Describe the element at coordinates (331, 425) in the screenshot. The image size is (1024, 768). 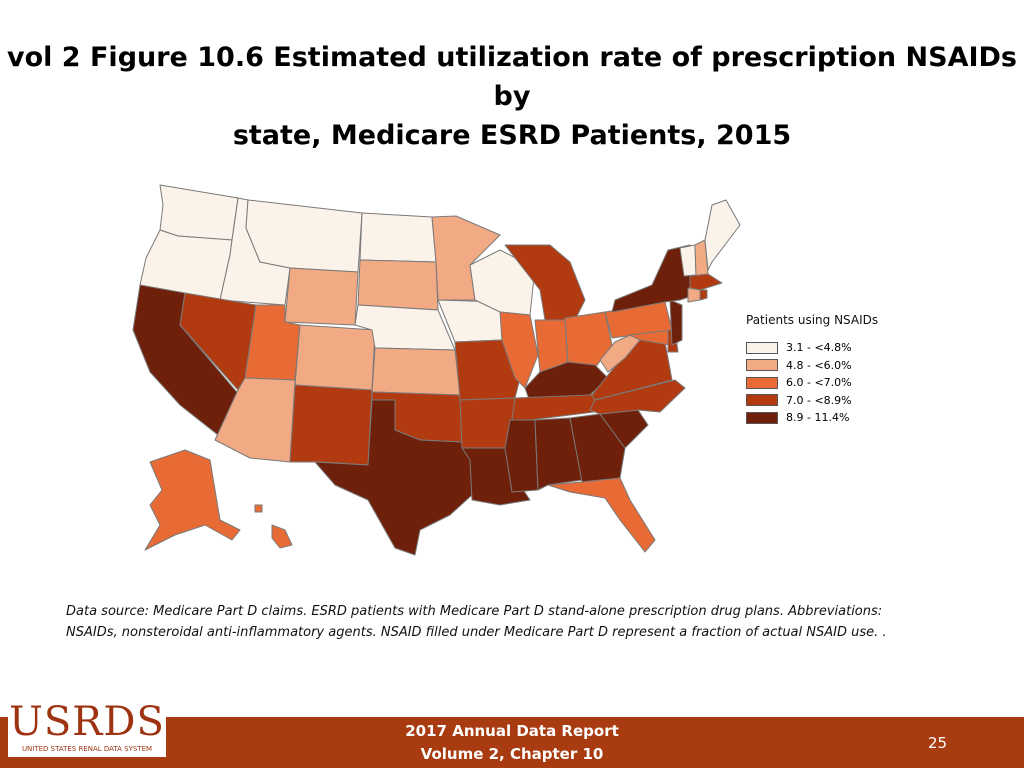
I see `state-NM` at that location.